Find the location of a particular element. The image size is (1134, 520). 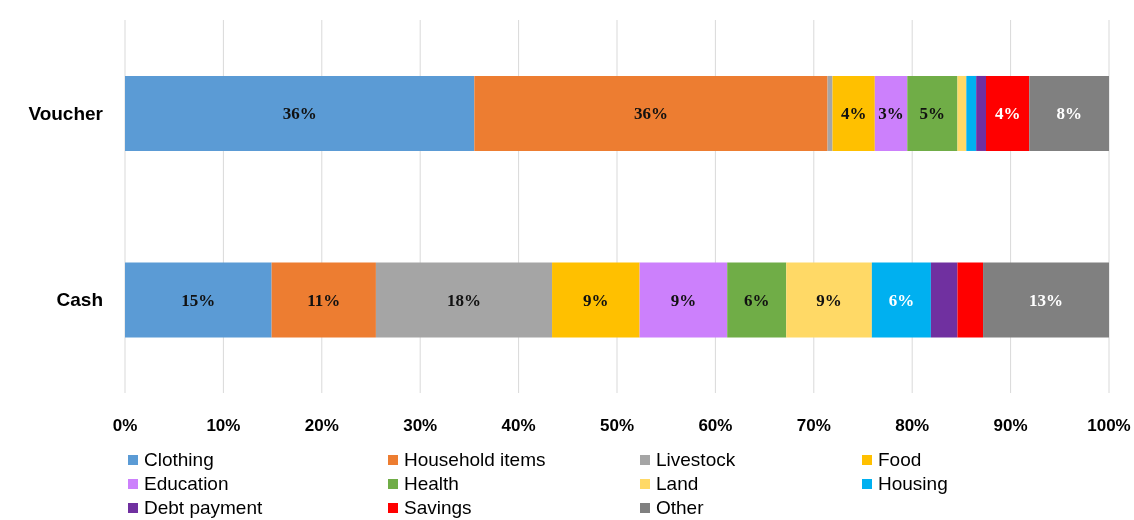

data-label: 13% is located at coordinates (1046, 300).